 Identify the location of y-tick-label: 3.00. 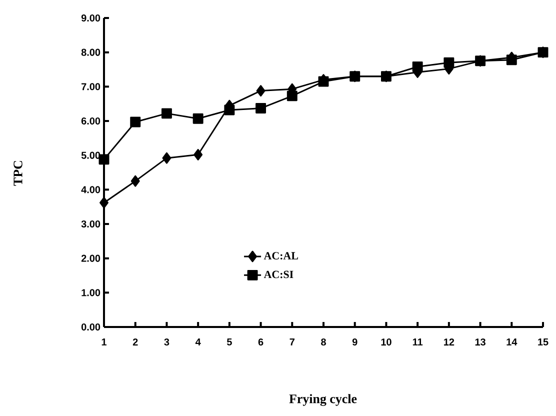
(90, 224).